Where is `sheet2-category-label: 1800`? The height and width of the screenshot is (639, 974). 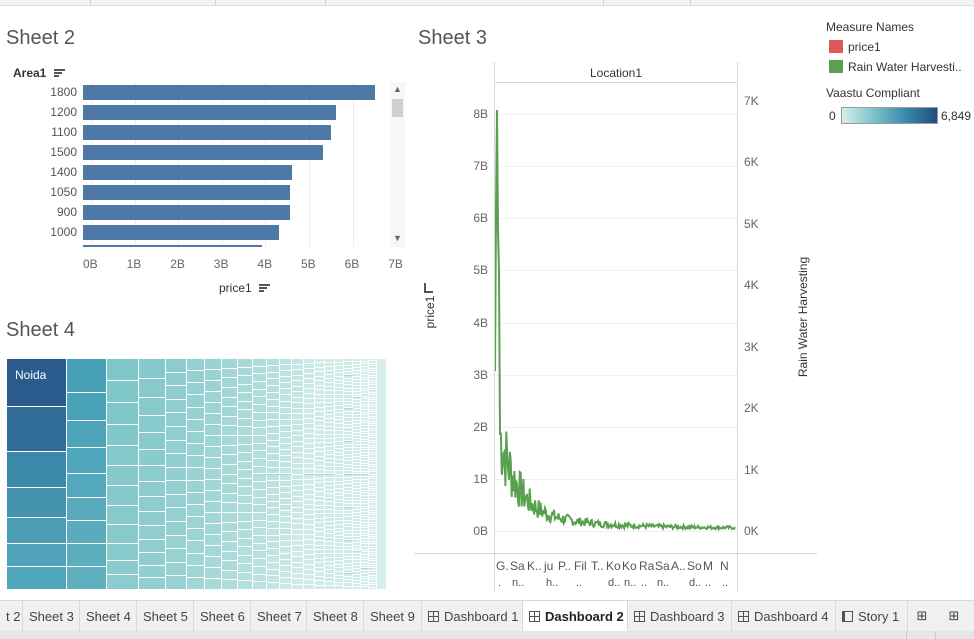
sheet2-category-label: 1800 is located at coordinates (63, 92).